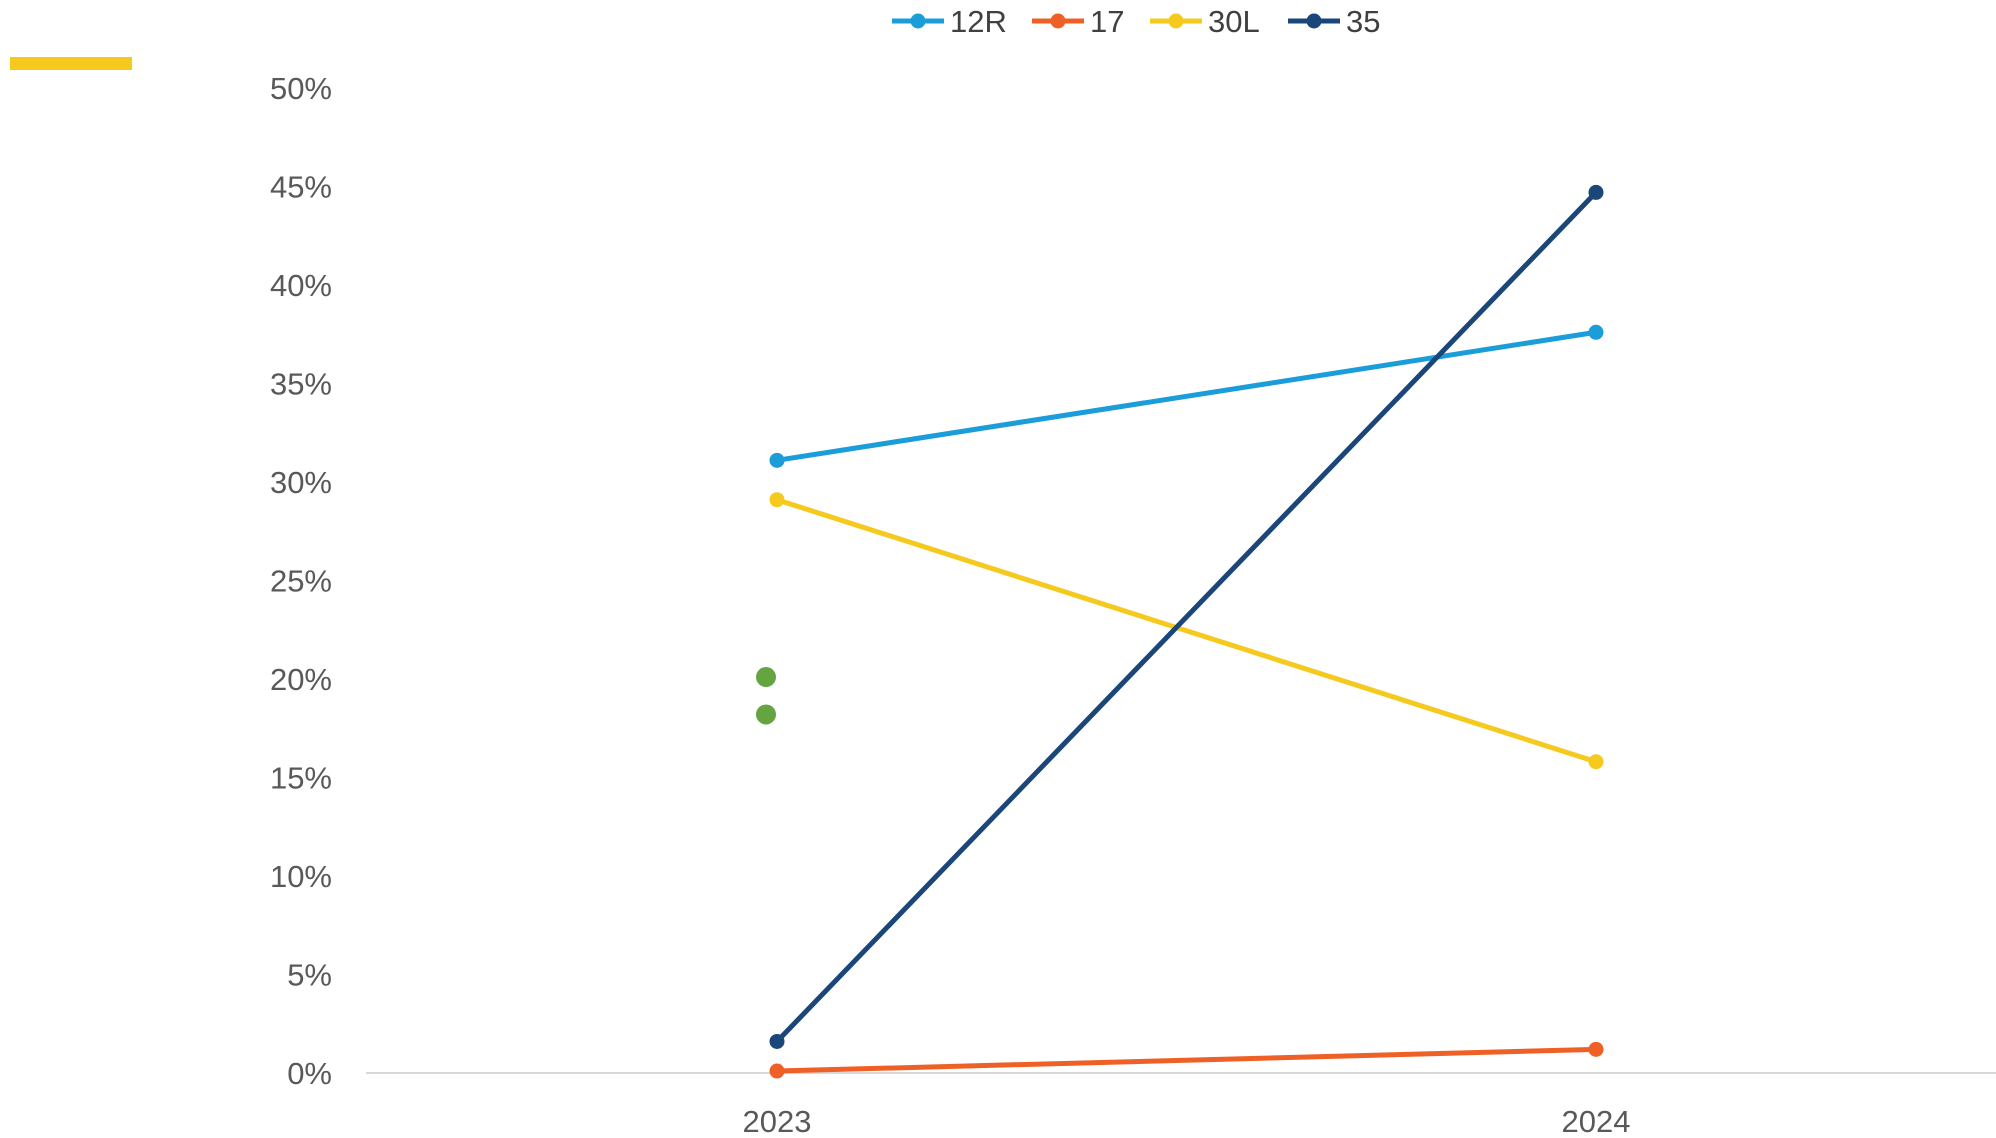 This screenshot has width=1996, height=1138. What do you see at coordinates (1234, 21) in the screenshot?
I see `legend-label: 30L` at bounding box center [1234, 21].